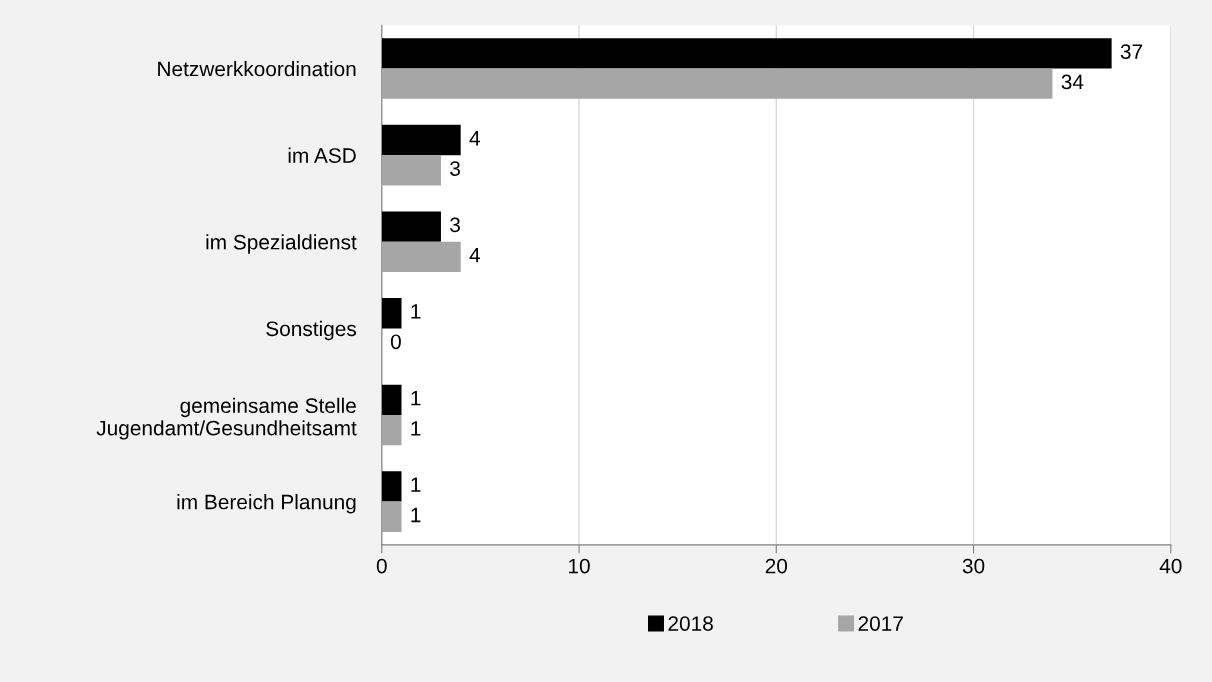 The width and height of the screenshot is (1212, 682). Describe the element at coordinates (322, 155) in the screenshot. I see `y-tick-label: im ASD` at that location.